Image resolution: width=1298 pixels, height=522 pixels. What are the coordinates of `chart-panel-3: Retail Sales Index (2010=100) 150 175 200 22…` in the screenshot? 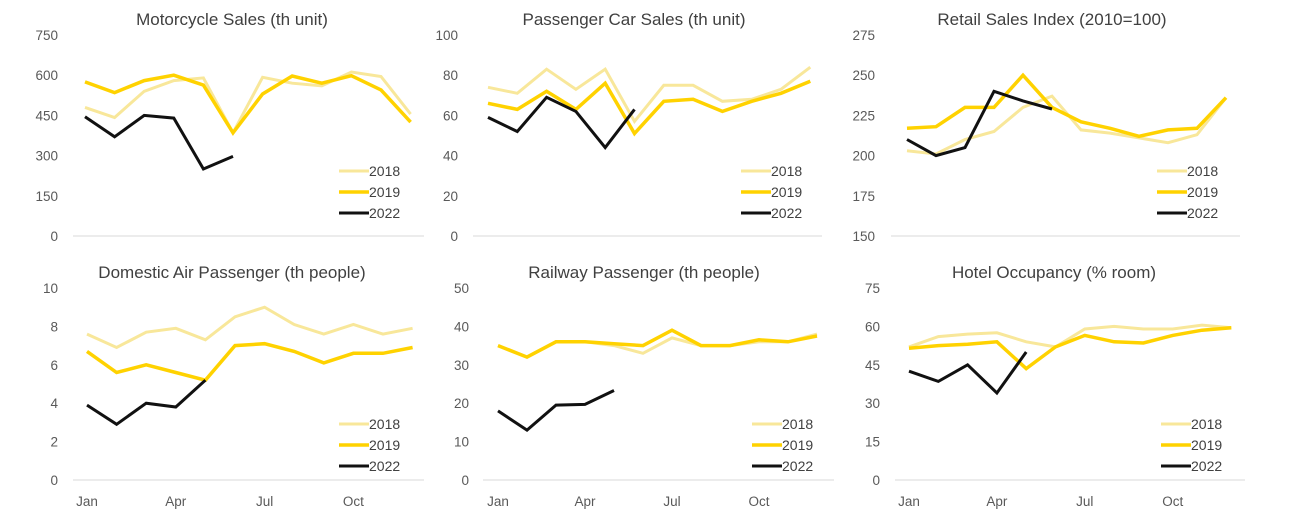 It's located at (1046, 127).